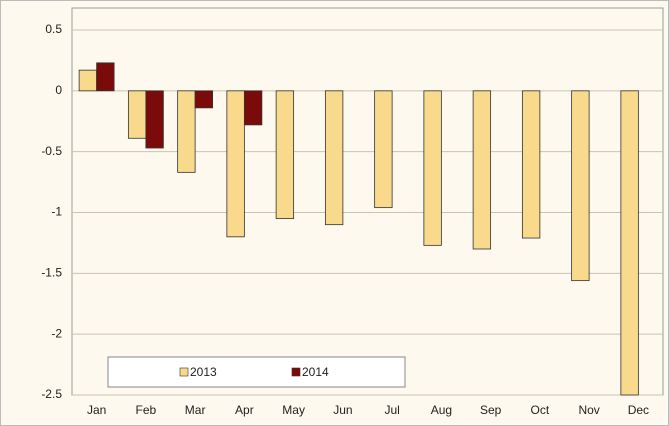 The height and width of the screenshot is (426, 669). I want to click on y-tick-label: -2, so click(56, 333).